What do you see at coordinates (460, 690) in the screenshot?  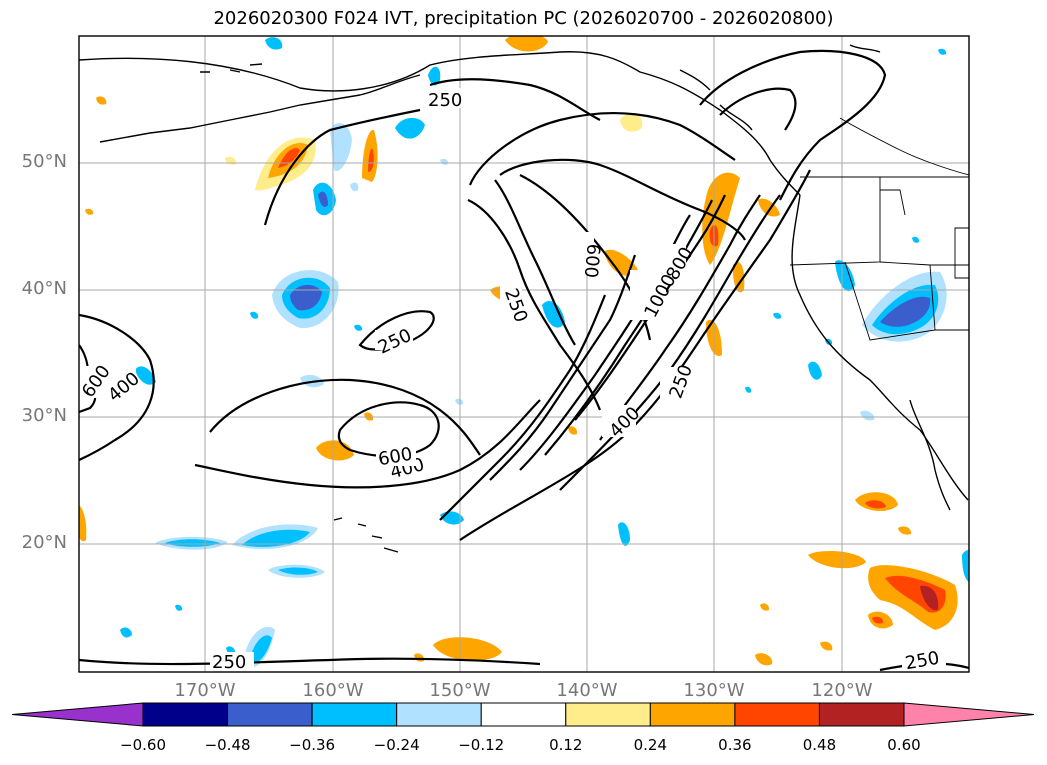 I see `lon-label-150w: 150°W` at bounding box center [460, 690].